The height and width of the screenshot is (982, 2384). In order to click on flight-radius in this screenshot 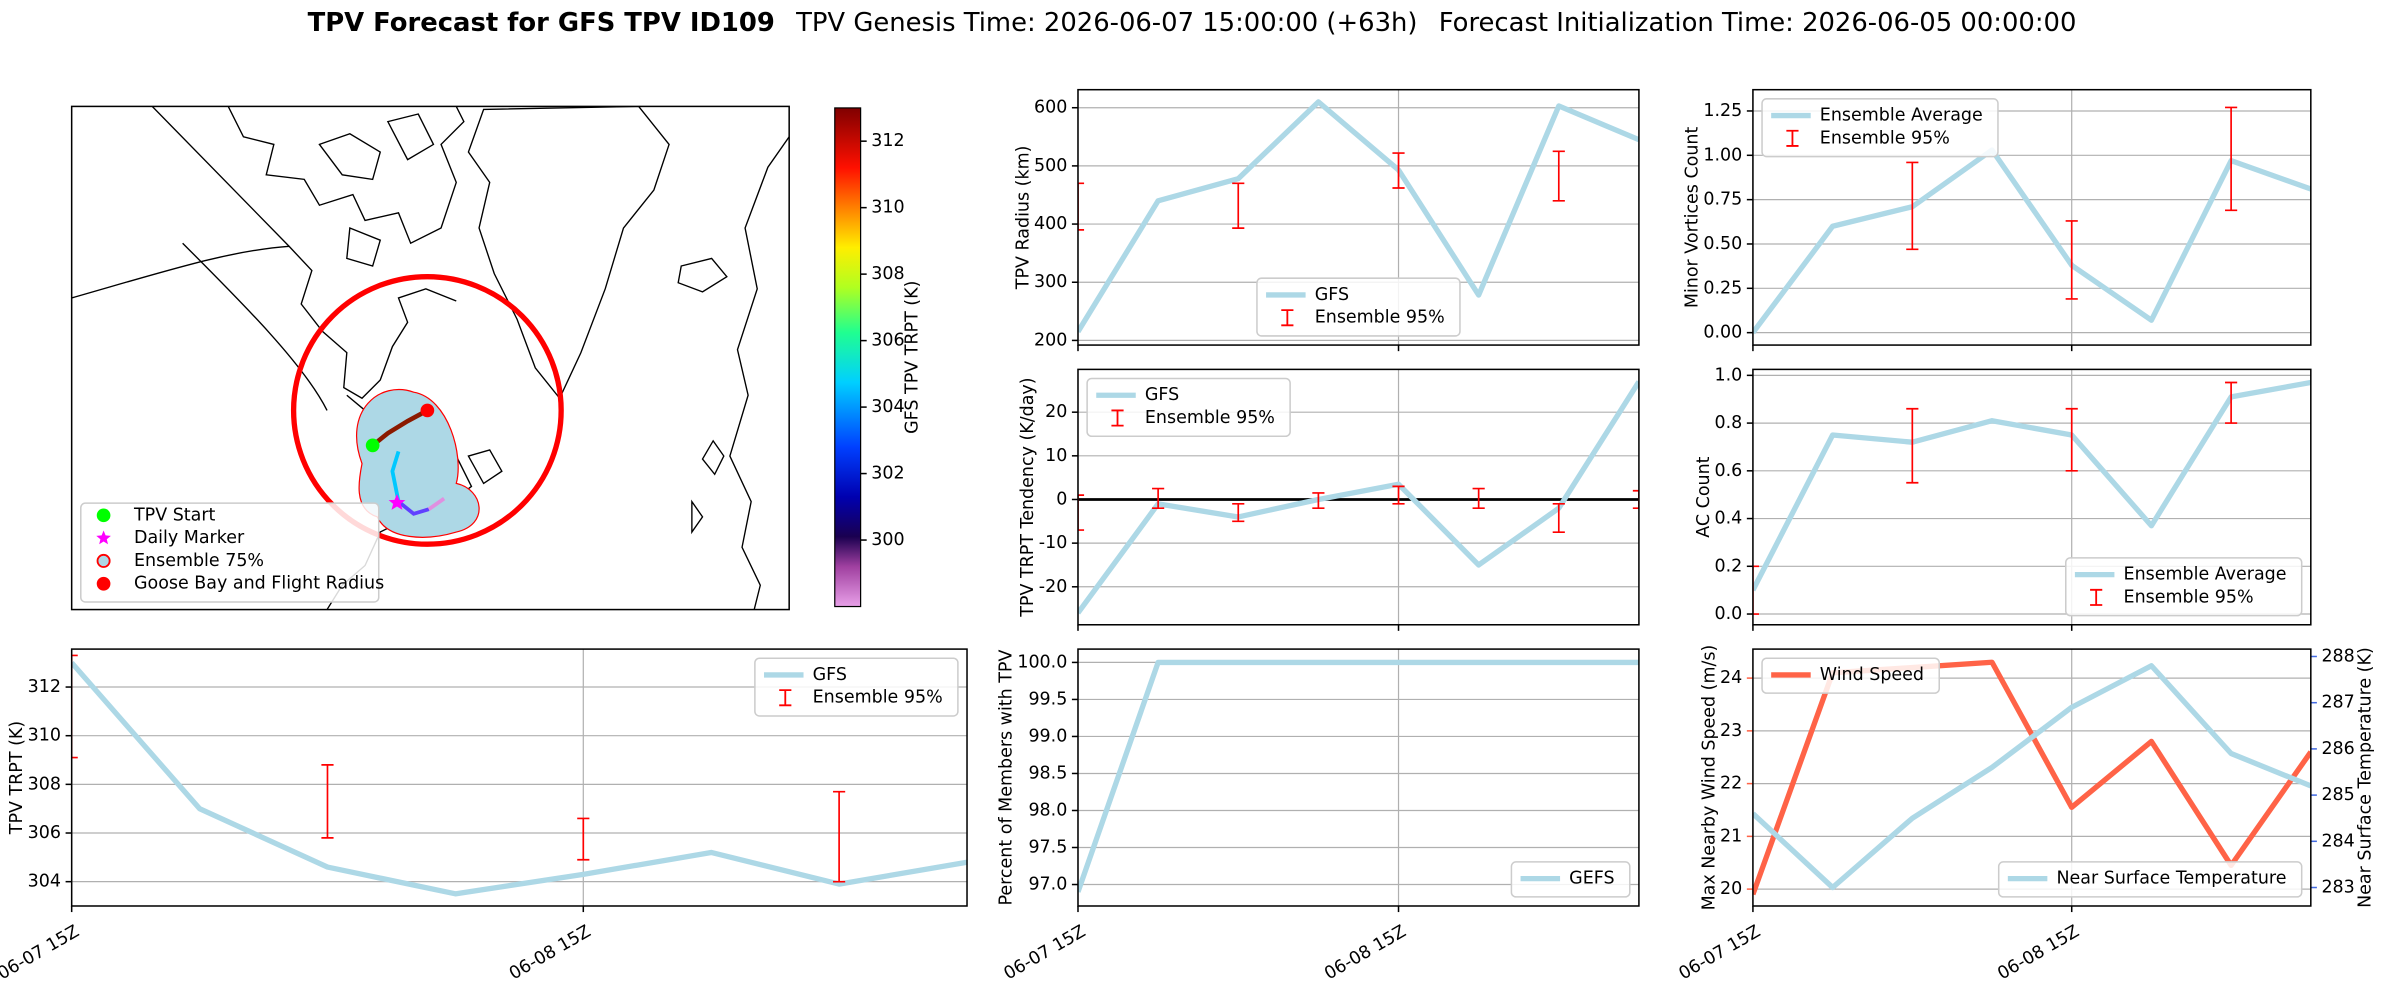, I will do `click(427, 410)`.